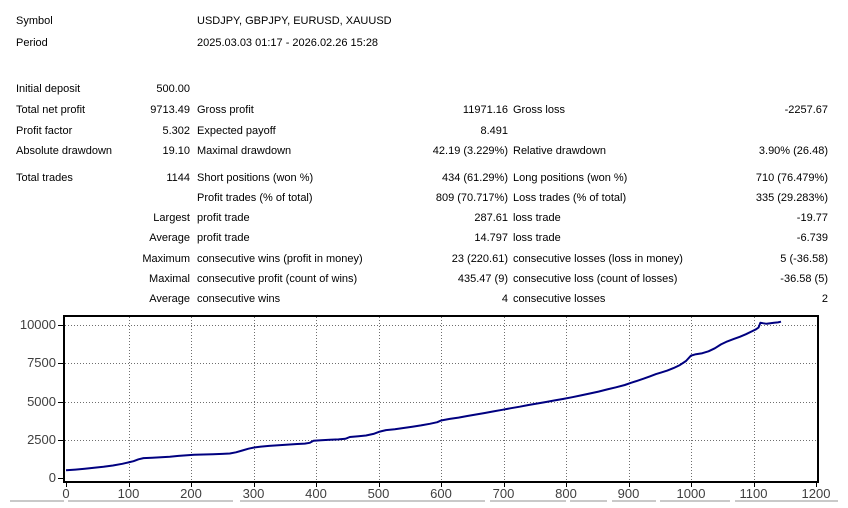 The height and width of the screenshot is (508, 848). I want to click on stats-value: 14.797, so click(491, 238).